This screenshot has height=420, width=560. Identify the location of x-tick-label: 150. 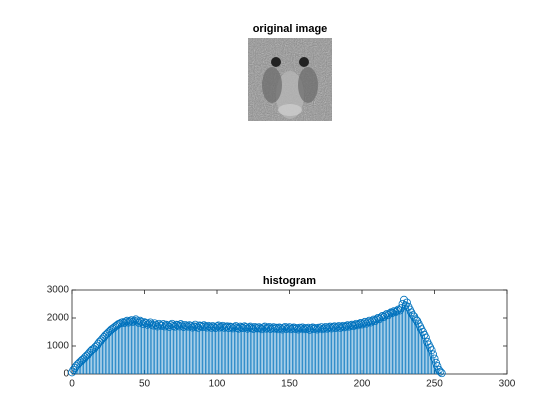
(289, 384).